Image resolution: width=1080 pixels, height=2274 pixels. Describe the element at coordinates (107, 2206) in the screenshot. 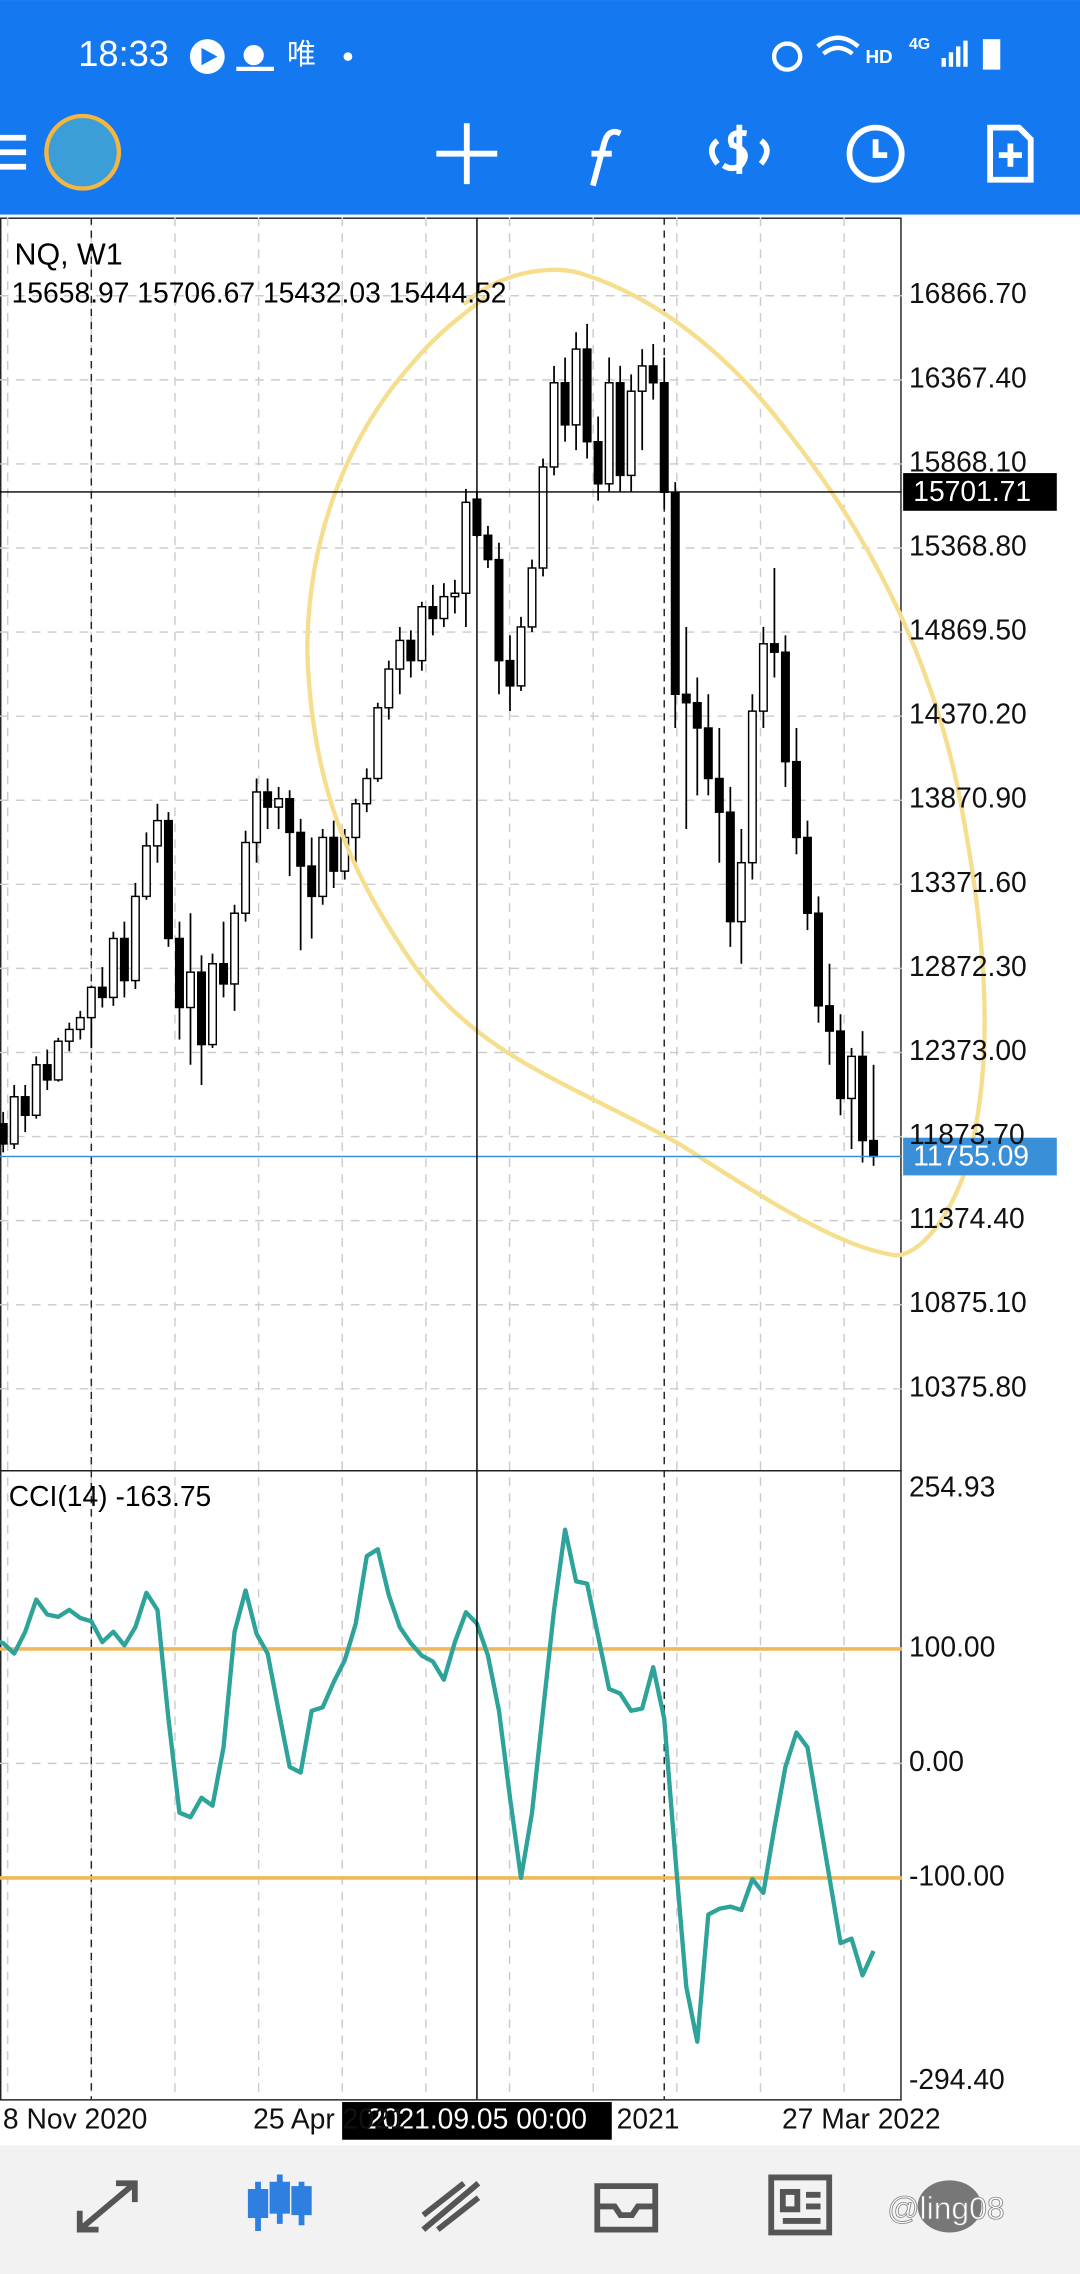

I see `nav-quotes` at that location.